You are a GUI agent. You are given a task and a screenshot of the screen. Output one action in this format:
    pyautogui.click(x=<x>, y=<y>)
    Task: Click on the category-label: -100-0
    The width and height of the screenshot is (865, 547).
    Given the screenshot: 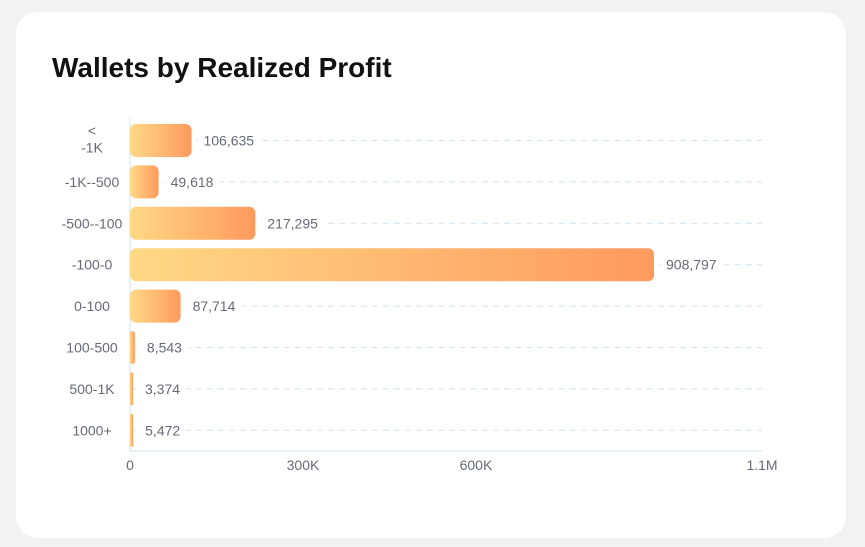 What is the action you would take?
    pyautogui.click(x=92, y=265)
    